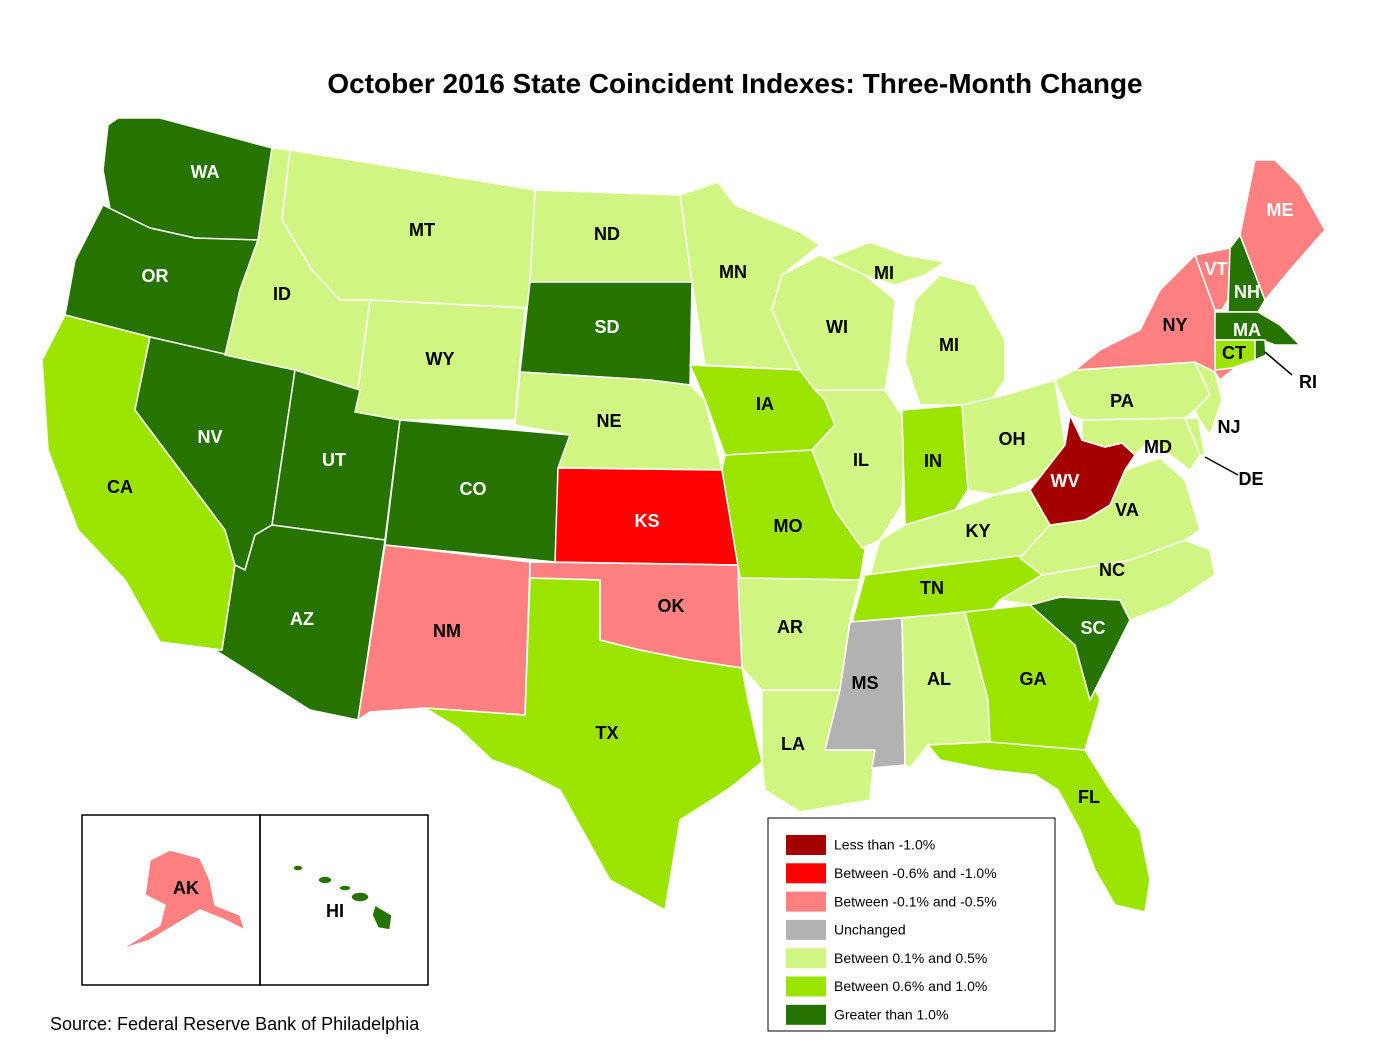  What do you see at coordinates (1228, 427) in the screenshot?
I see `label-NJ: NJ` at bounding box center [1228, 427].